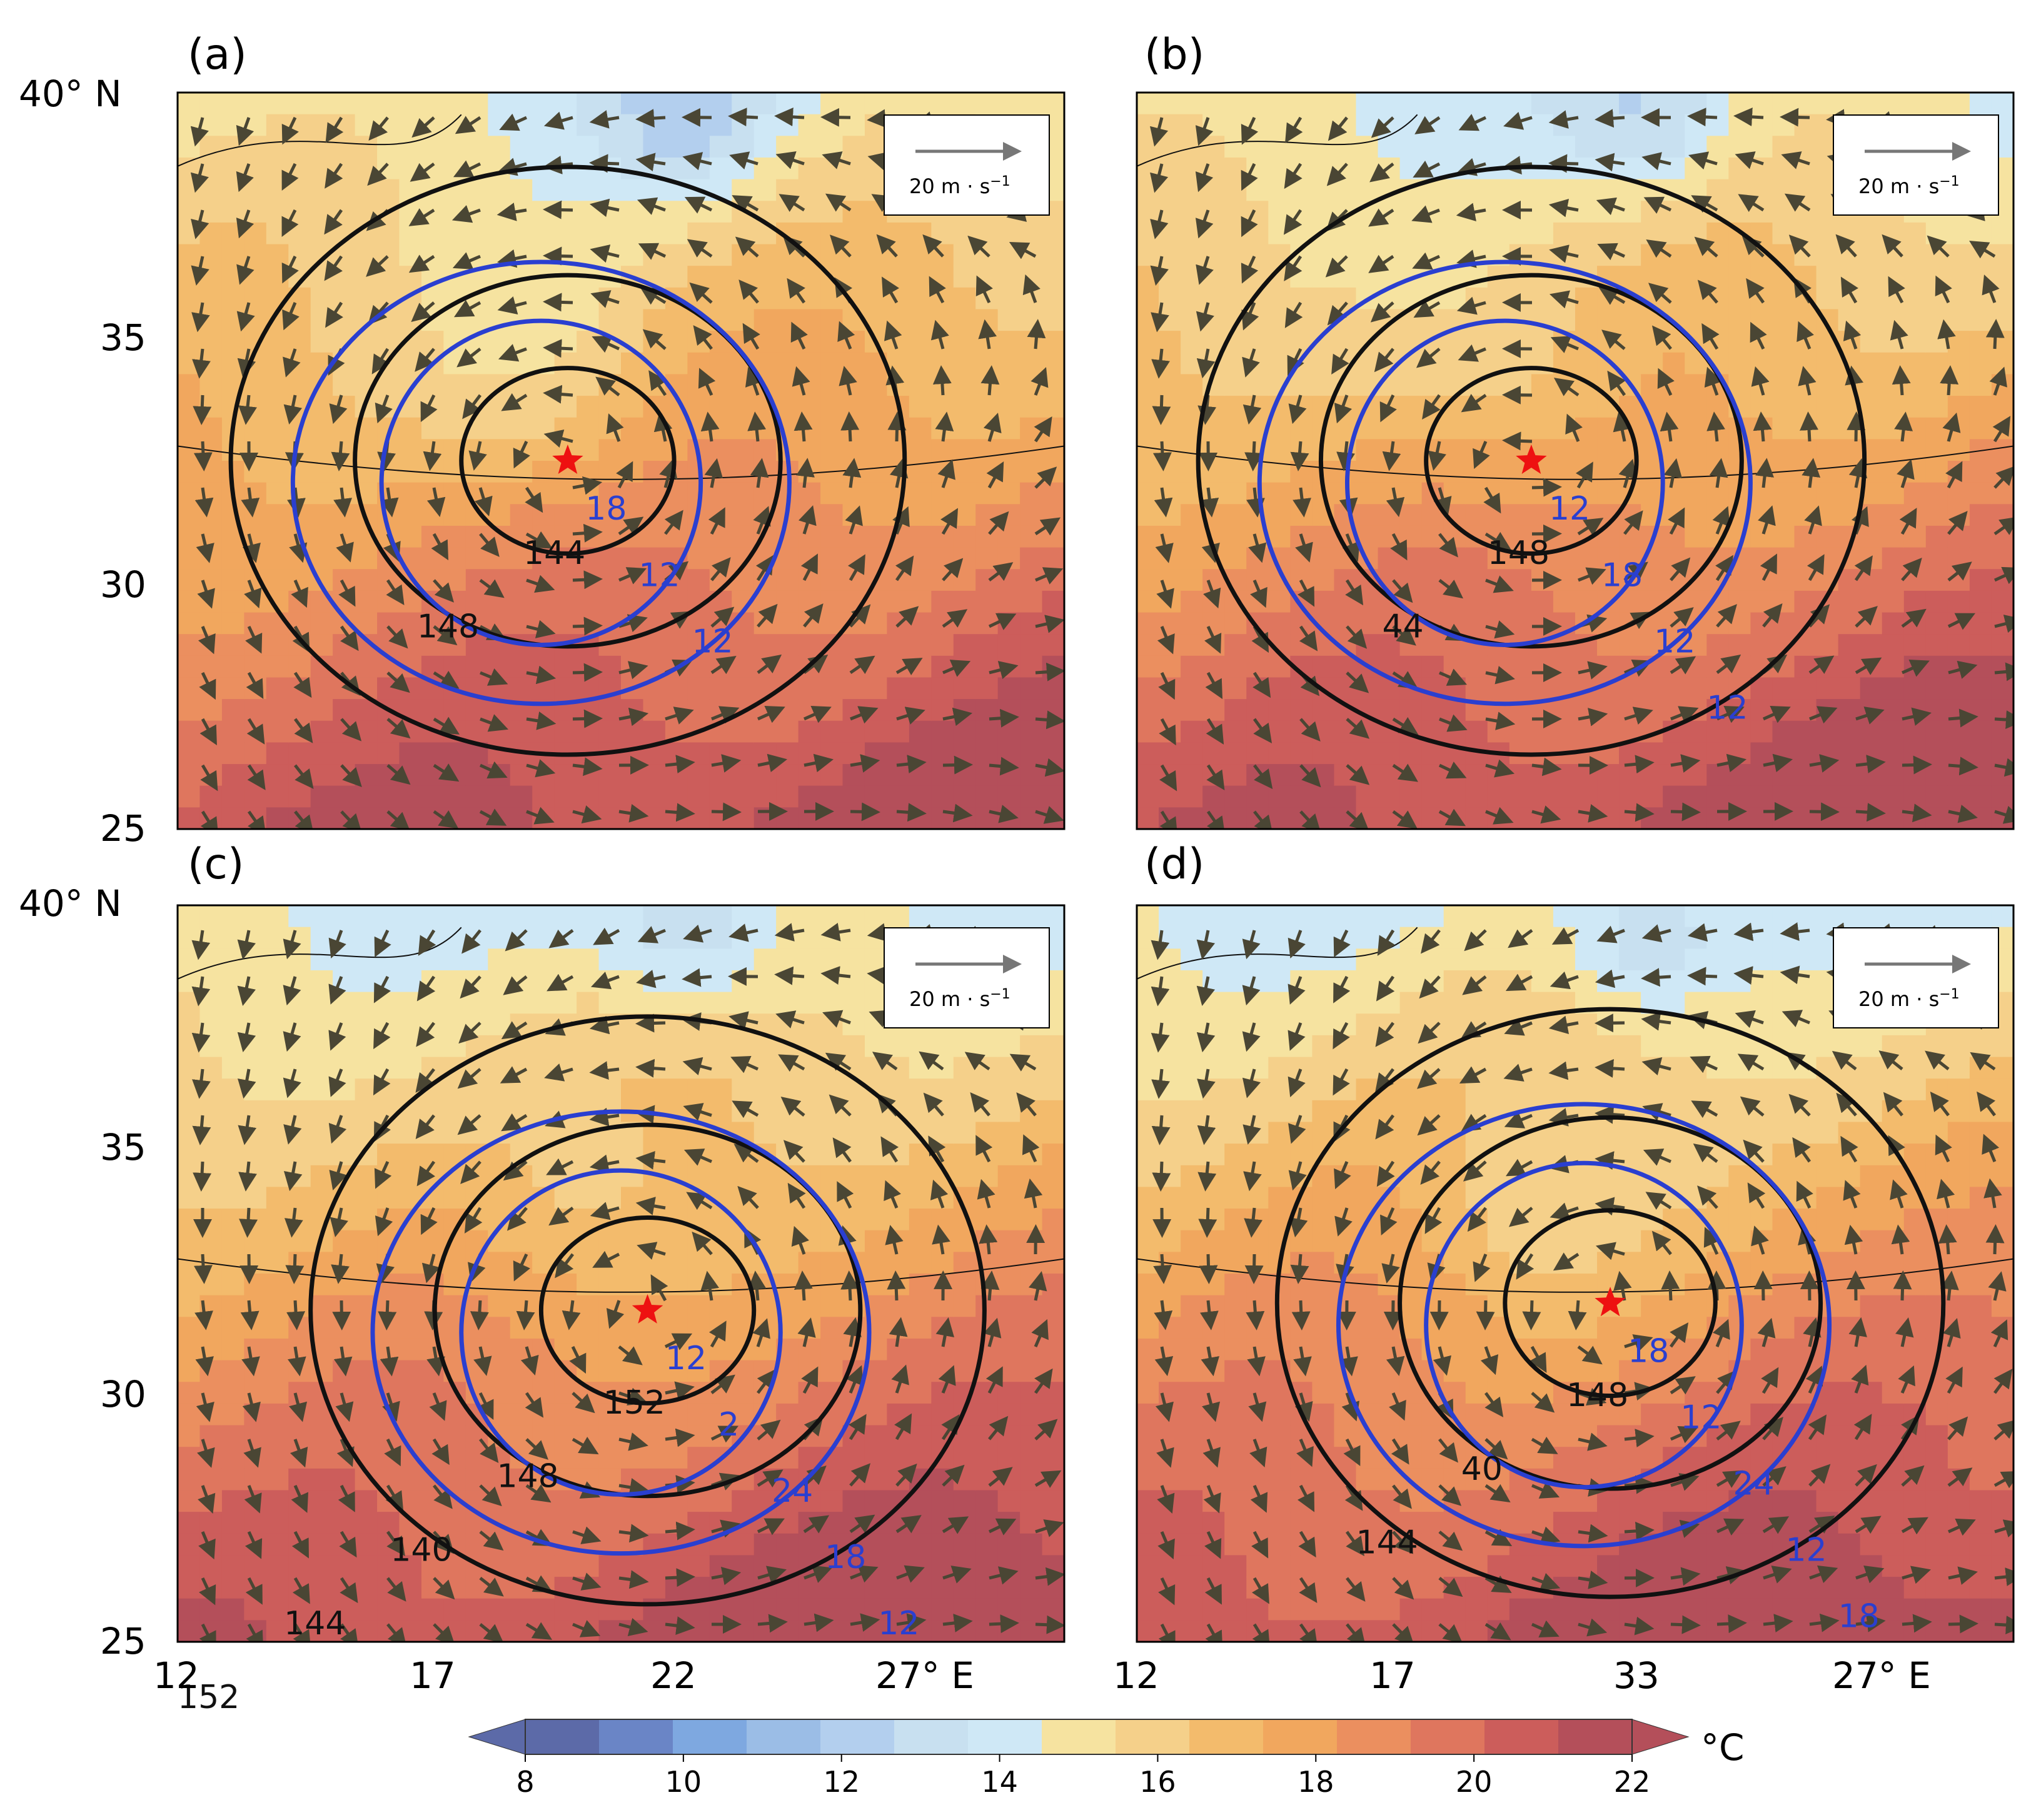 This screenshot has height=1820, width=2041. I want to click on x-tick-label-17-left: 17, so click(433, 1675).